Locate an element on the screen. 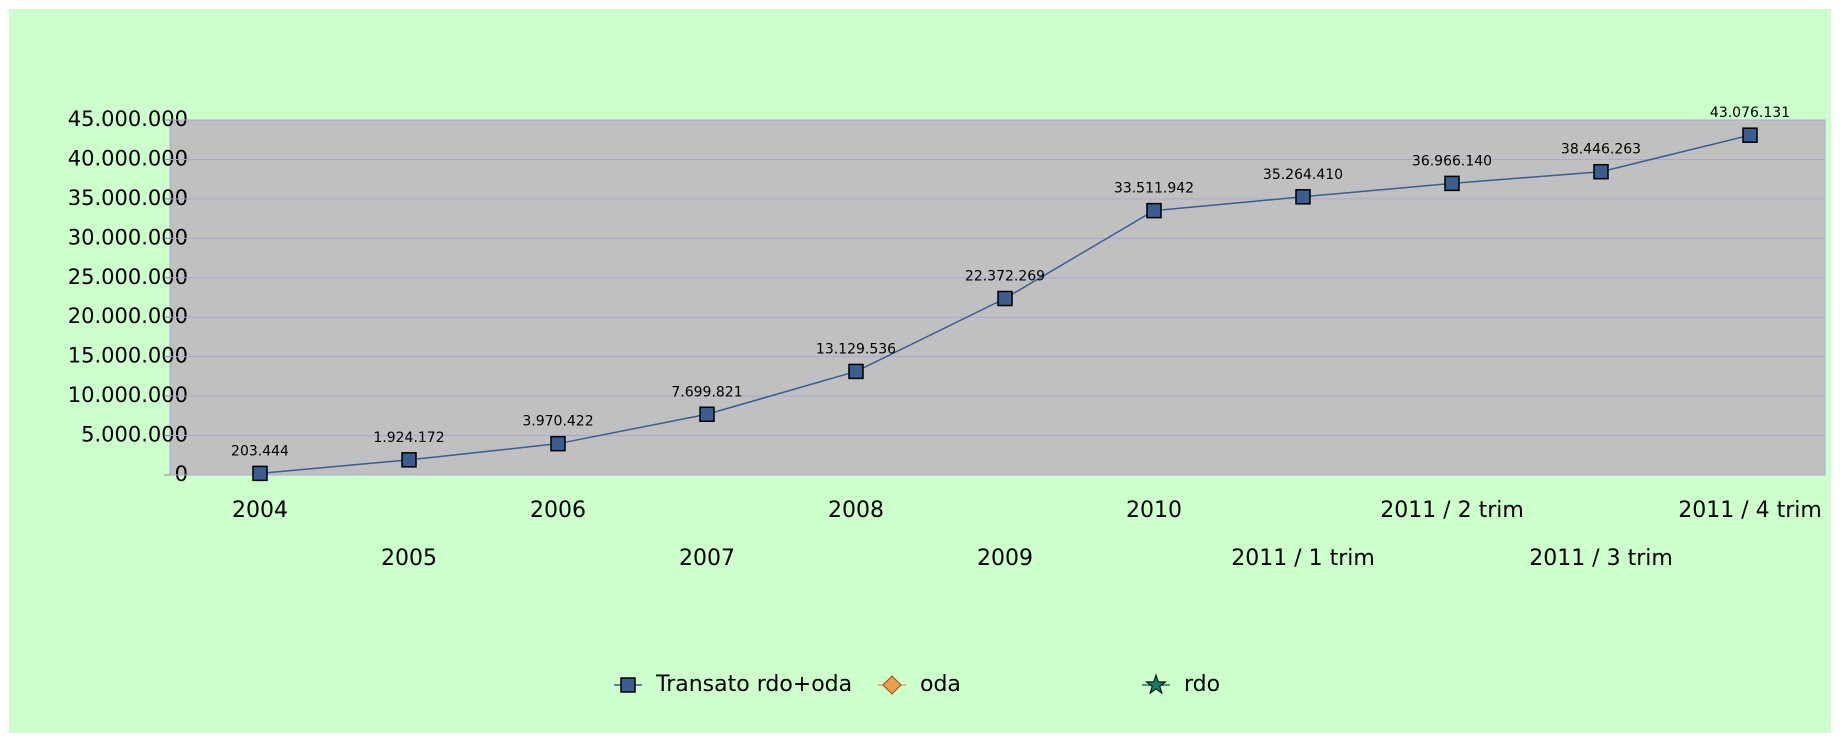  y-tick-label: 20.000.000 is located at coordinates (128, 316).